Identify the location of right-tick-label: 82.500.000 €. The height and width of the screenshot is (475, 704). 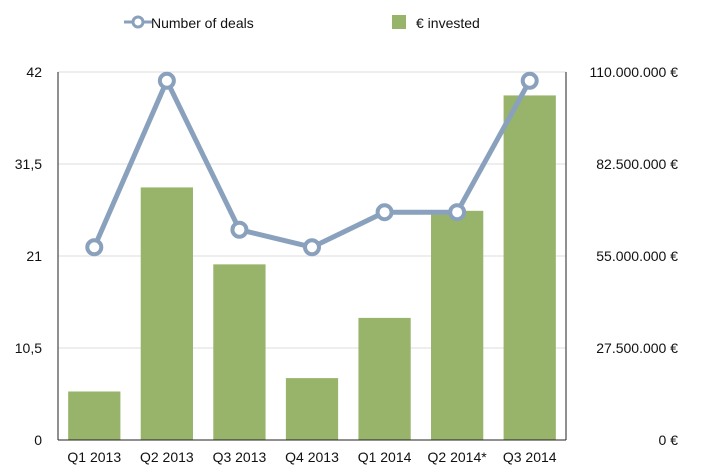
(637, 164).